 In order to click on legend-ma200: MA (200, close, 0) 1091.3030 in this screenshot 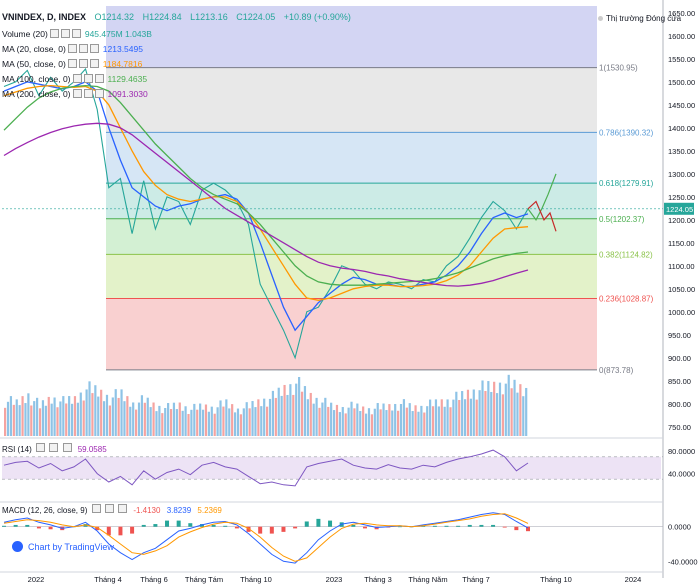, I will do `click(77, 94)`.